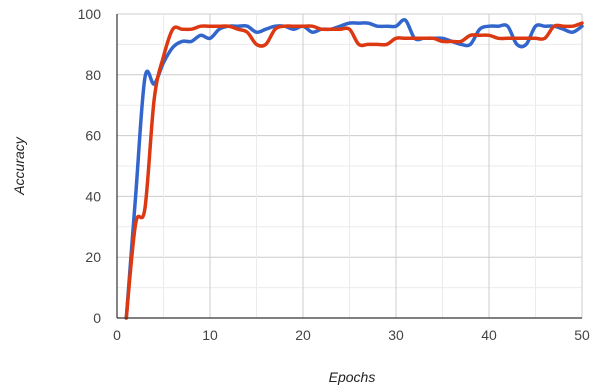 The height and width of the screenshot is (388, 608). Describe the element at coordinates (352, 377) in the screenshot. I see `x-axis-title: Epochs` at that location.